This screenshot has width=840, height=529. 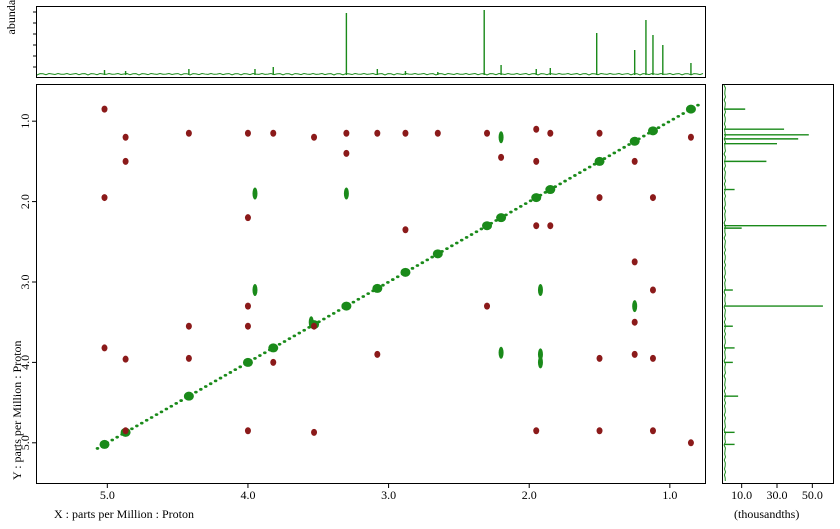 I want to click on x-tick-label: 2.0, so click(x=529, y=495).